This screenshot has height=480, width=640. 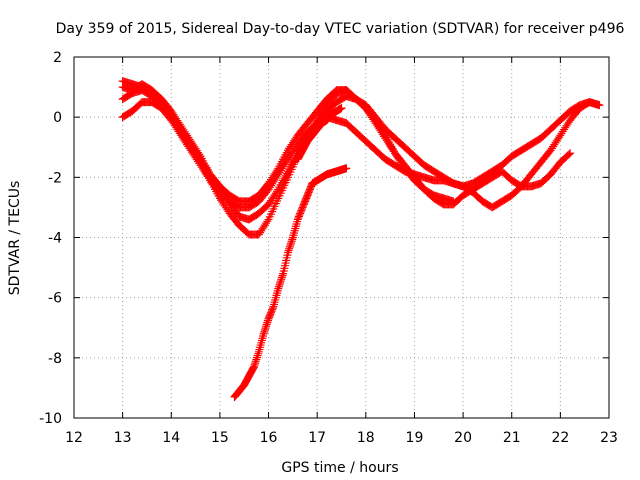 What do you see at coordinates (317, 438) in the screenshot?
I see `x-tick-label: 17` at bounding box center [317, 438].